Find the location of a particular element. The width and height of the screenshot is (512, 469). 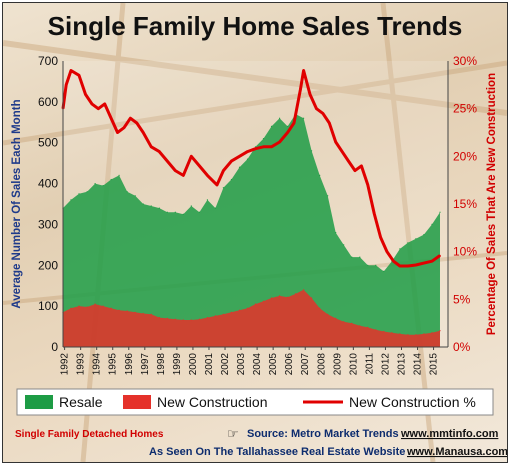

y-tick-right: 25% is located at coordinates (465, 109).